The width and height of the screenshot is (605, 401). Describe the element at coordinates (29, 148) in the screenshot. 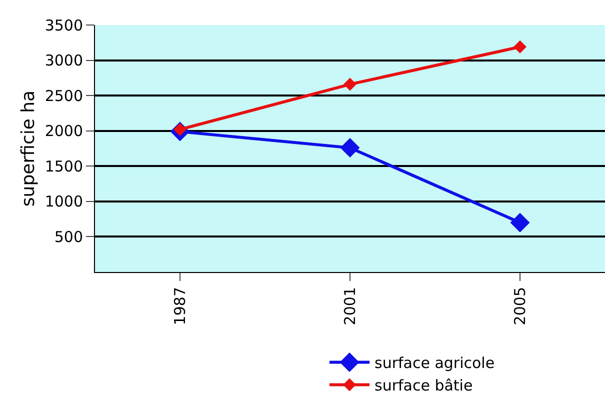

I see `y-axis-title: superficie ha` at that location.